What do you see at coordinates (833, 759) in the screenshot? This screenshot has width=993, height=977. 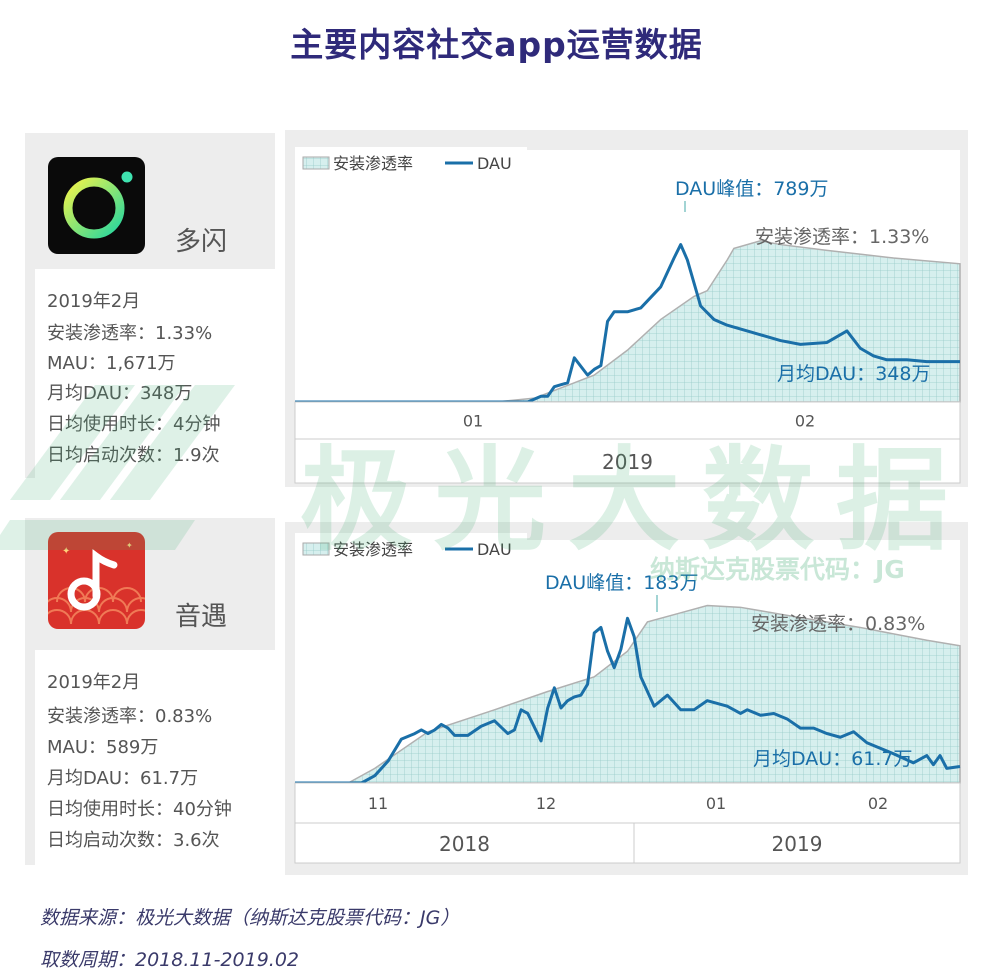 I see `annotation-avg-dau: 月均DAU：61.7万` at bounding box center [833, 759].